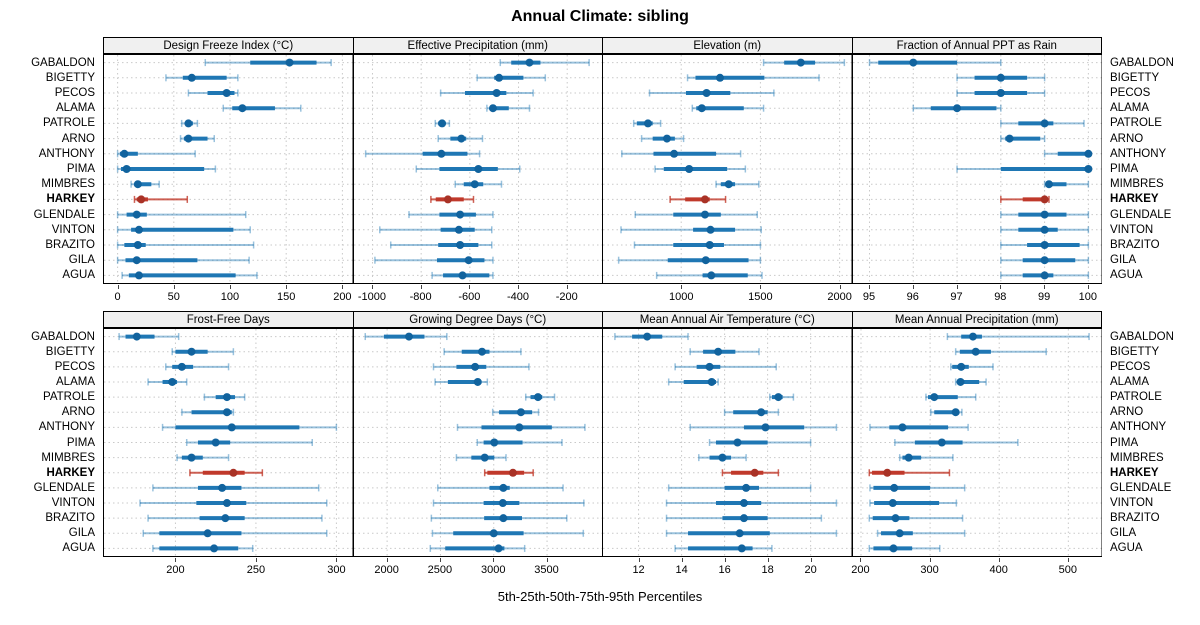 The width and height of the screenshot is (1200, 625). Describe the element at coordinates (78, 548) in the screenshot. I see `station-label-left: AGUA` at that location.